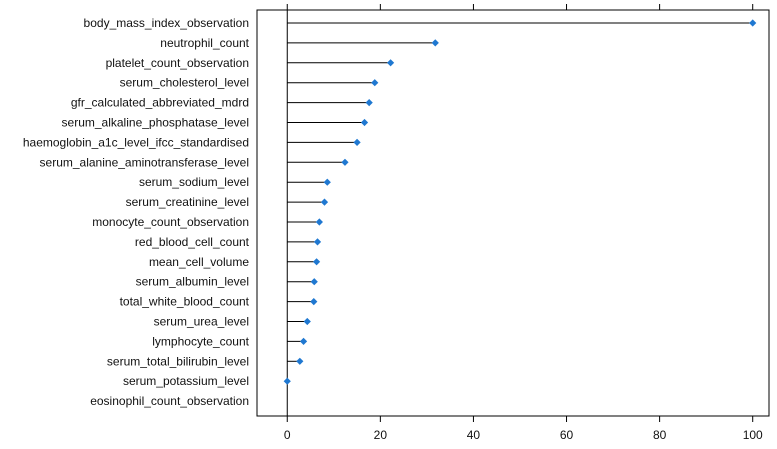  Describe the element at coordinates (169, 401) in the screenshot. I see `category-label: eosinophil_count_observation` at that location.